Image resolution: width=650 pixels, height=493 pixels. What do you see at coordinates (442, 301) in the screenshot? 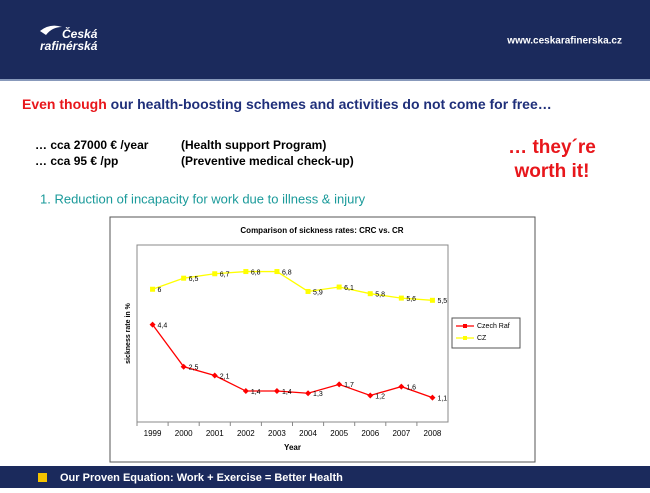
I see `data-label: 5,5` at bounding box center [442, 301].